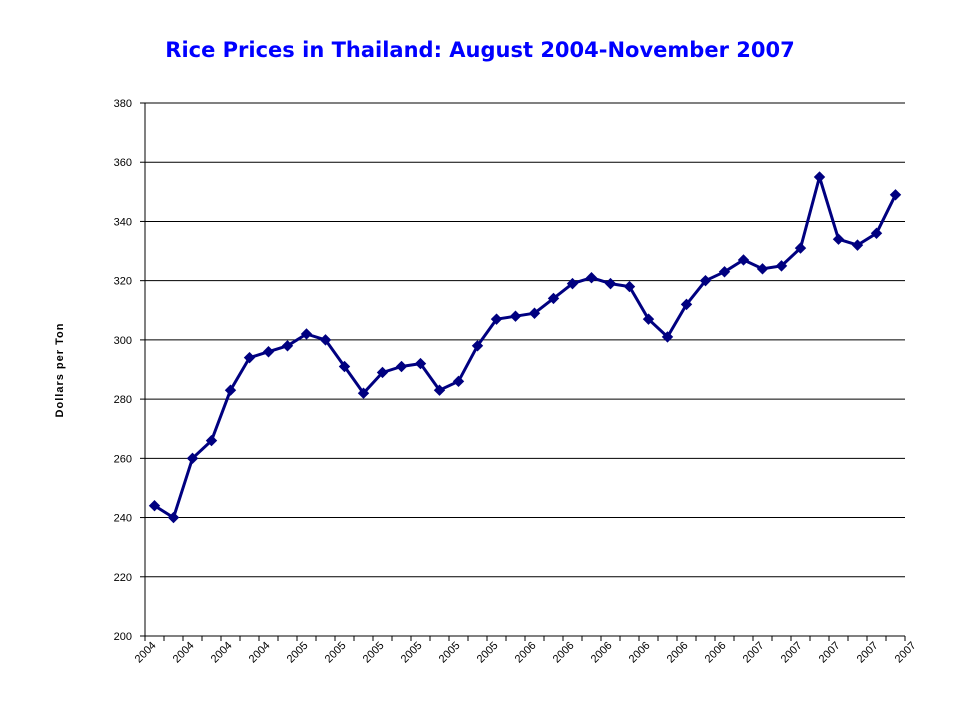 The image size is (960, 720). What do you see at coordinates (123, 104) in the screenshot?
I see `y-tick-label: 380` at bounding box center [123, 104].